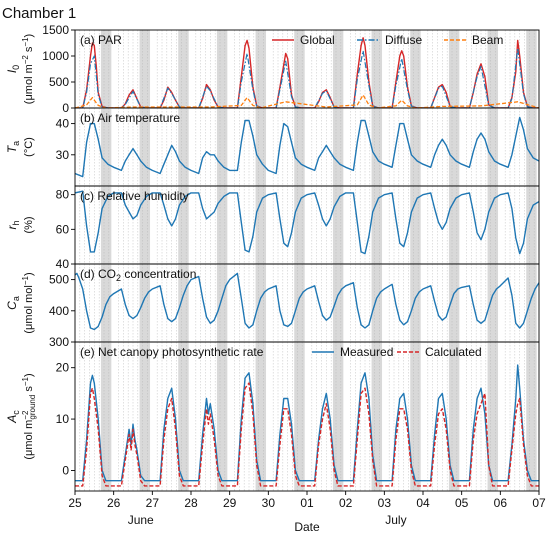 This screenshot has width=550, height=538. What do you see at coordinates (63, 419) in the screenshot?
I see `y-tick-label: 10` at bounding box center [63, 419].